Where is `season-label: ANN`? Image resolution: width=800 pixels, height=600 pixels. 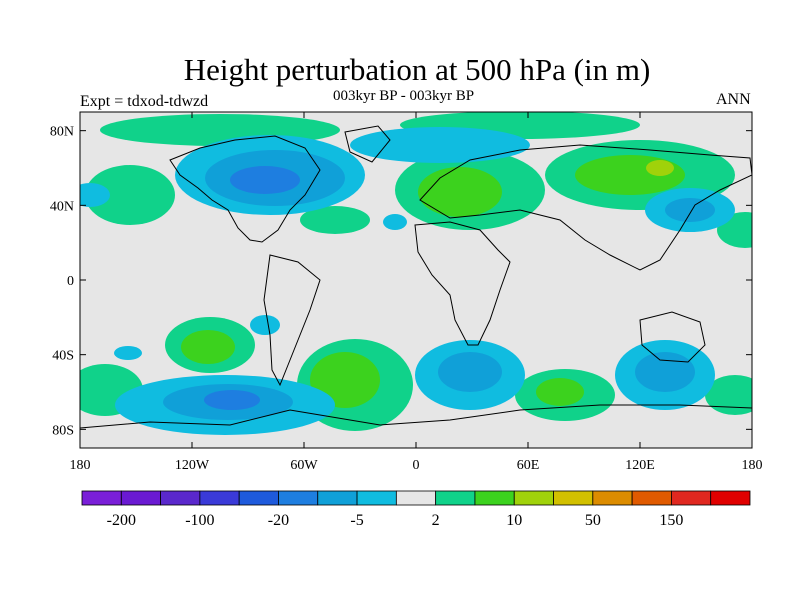
season-label: ANN is located at coordinates (733, 99).